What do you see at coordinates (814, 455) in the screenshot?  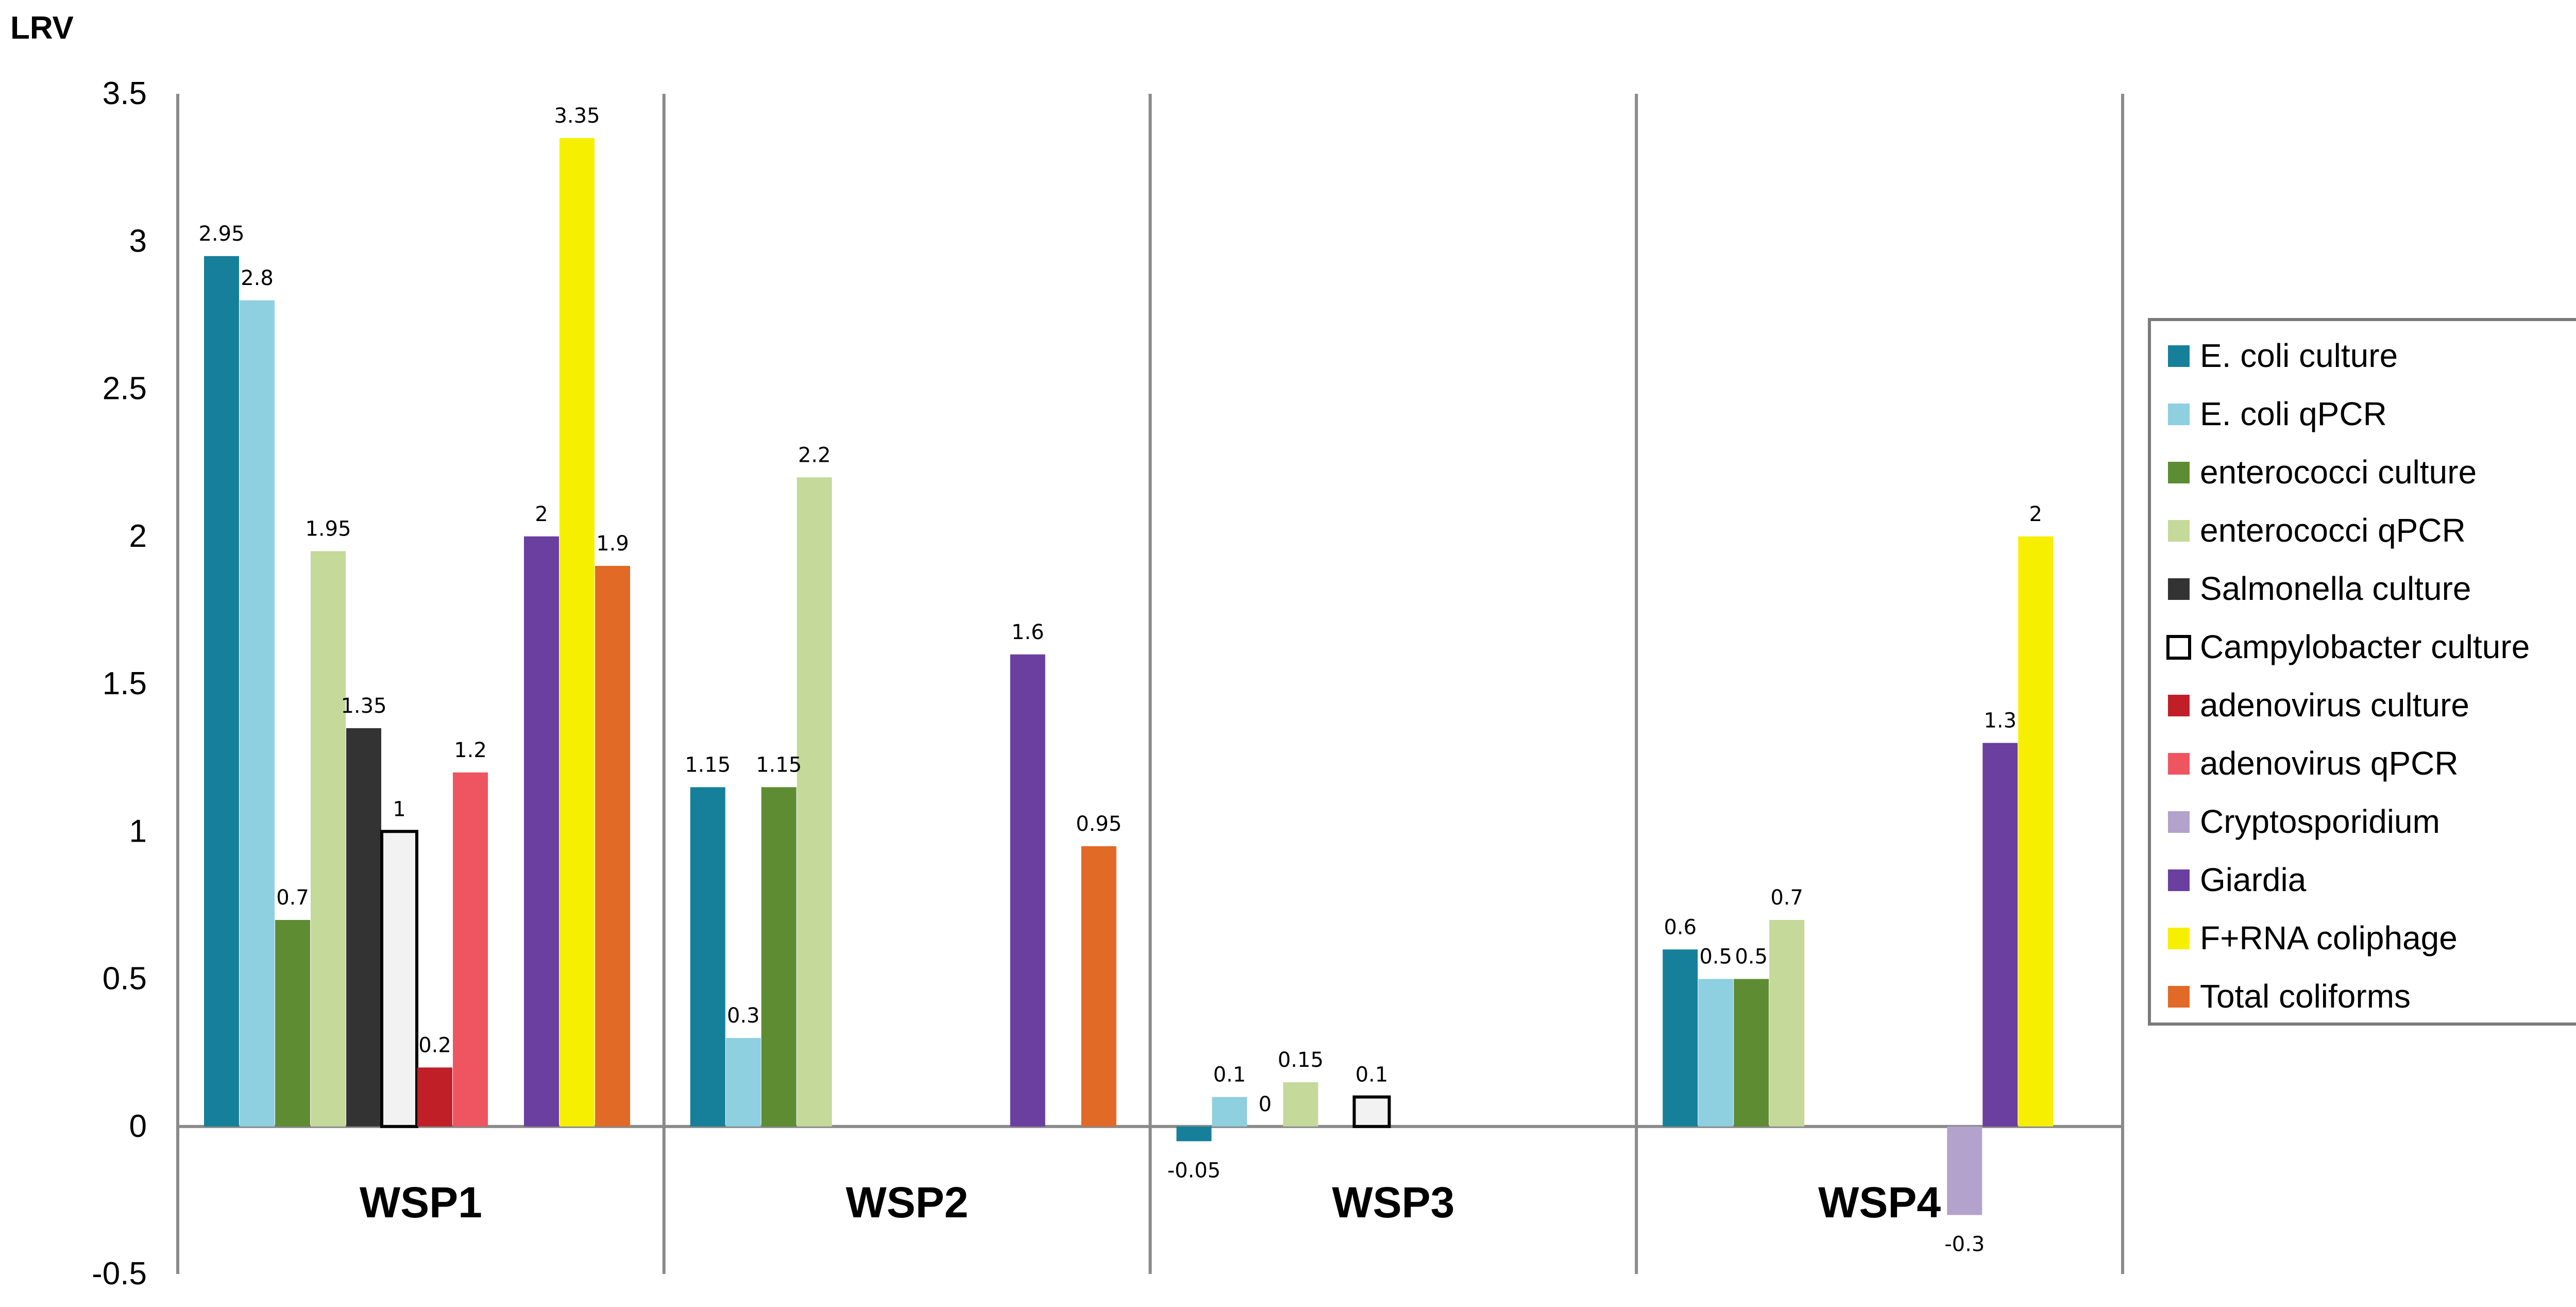 I see `data-label: 2.2` at bounding box center [814, 455].